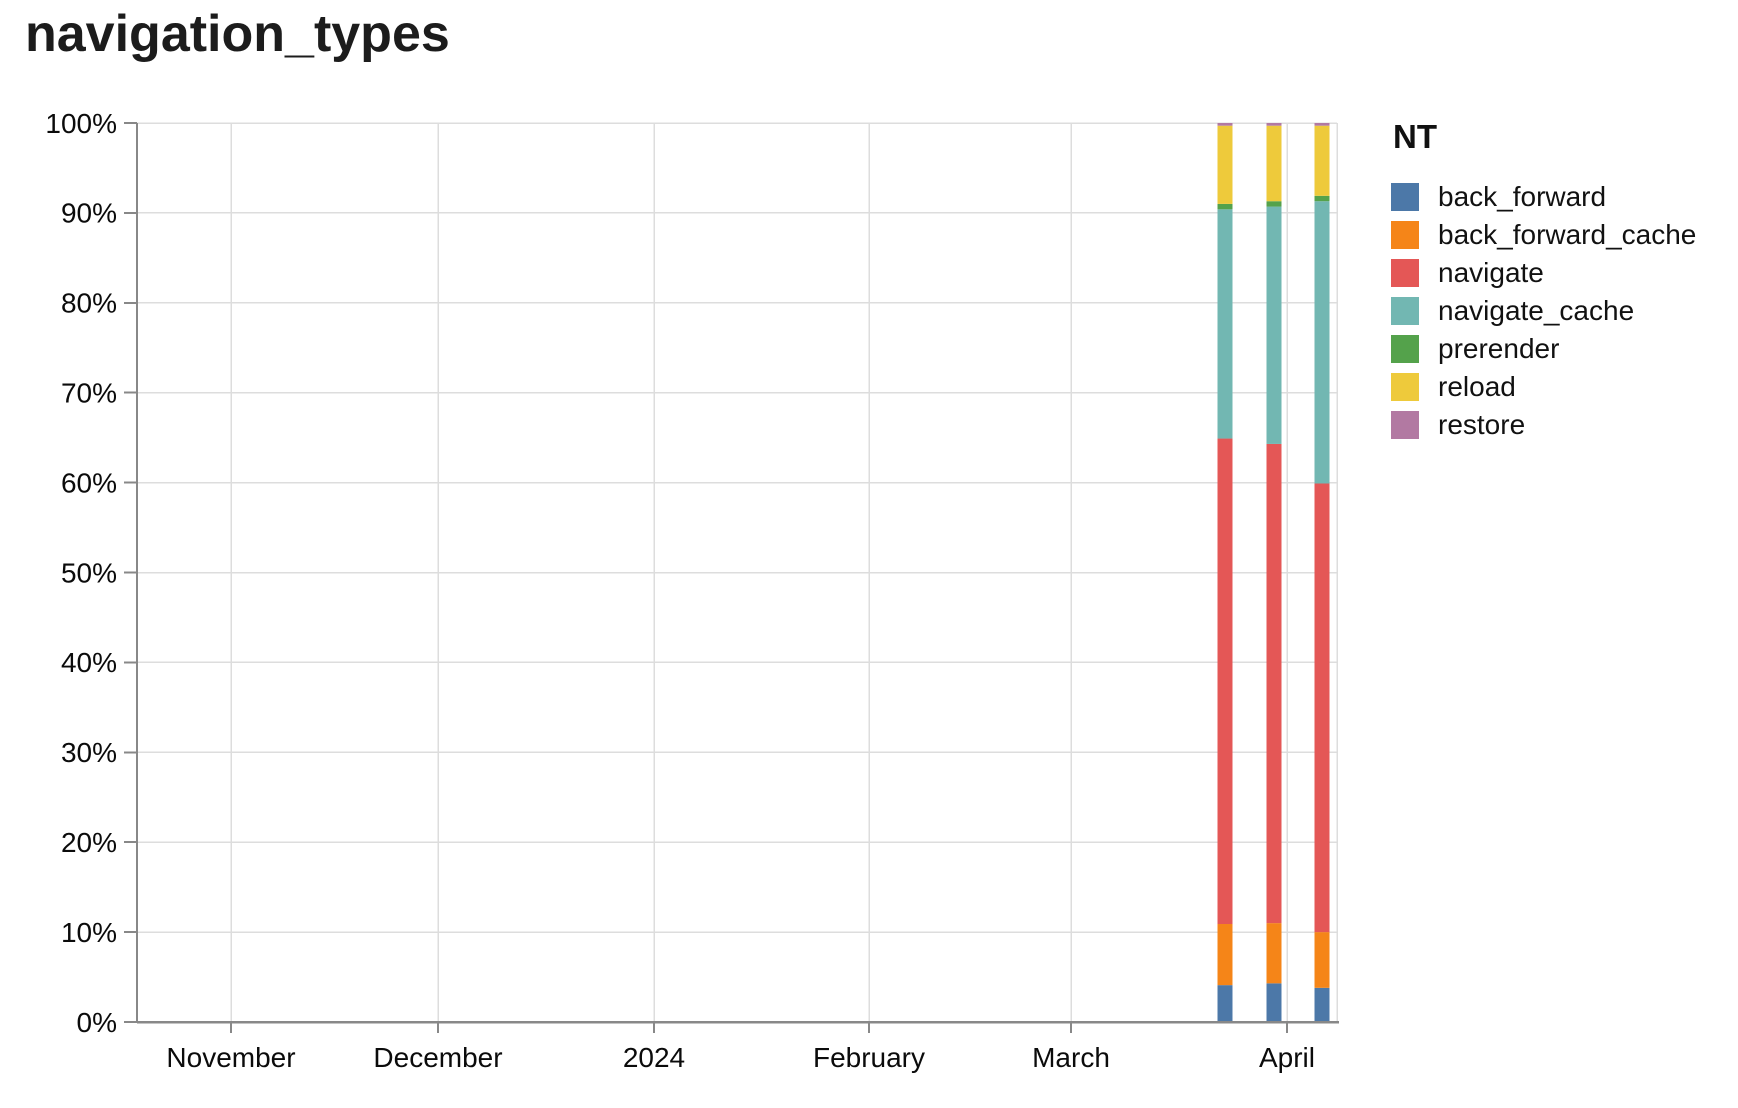 The image size is (1738, 1108). I want to click on y-tick-label: 50%, so click(89, 572).